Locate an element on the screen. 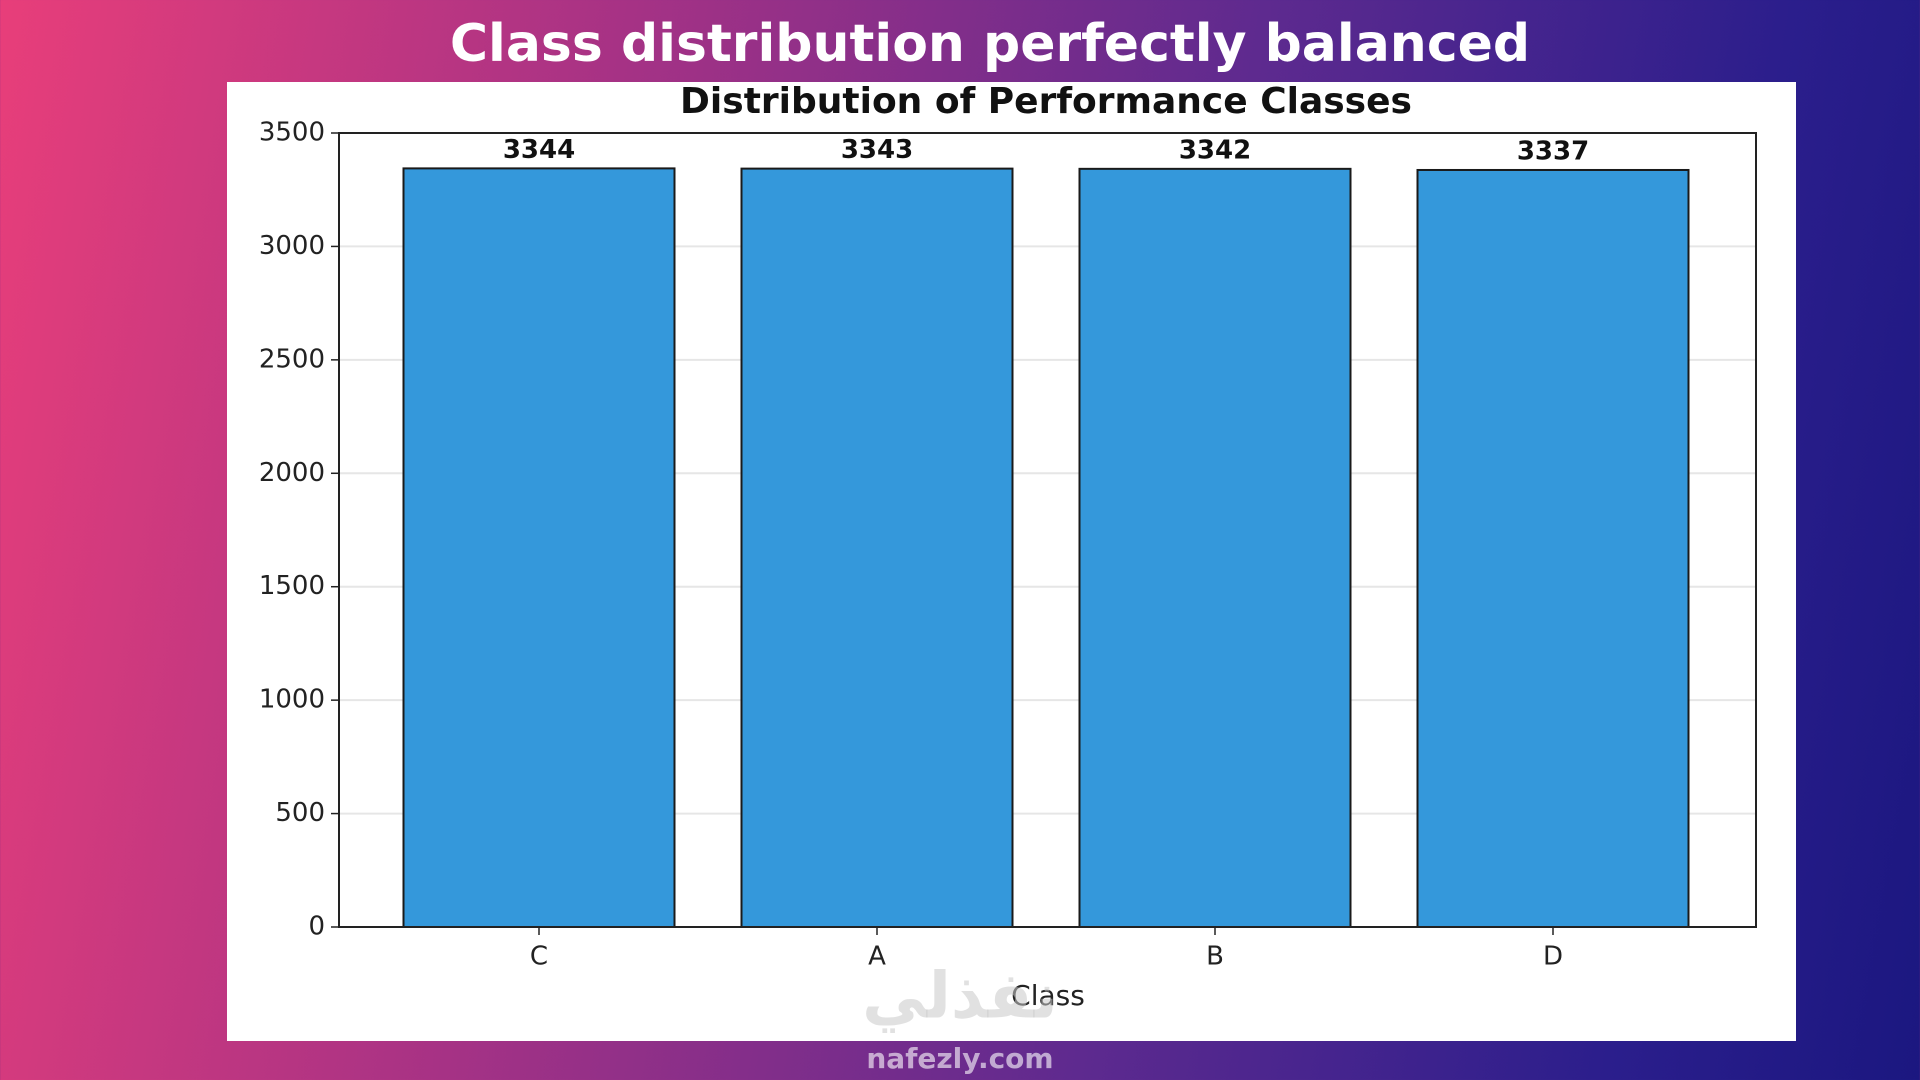 The height and width of the screenshot is (1080, 1920). y-tick-label: 2000 is located at coordinates (292, 473).